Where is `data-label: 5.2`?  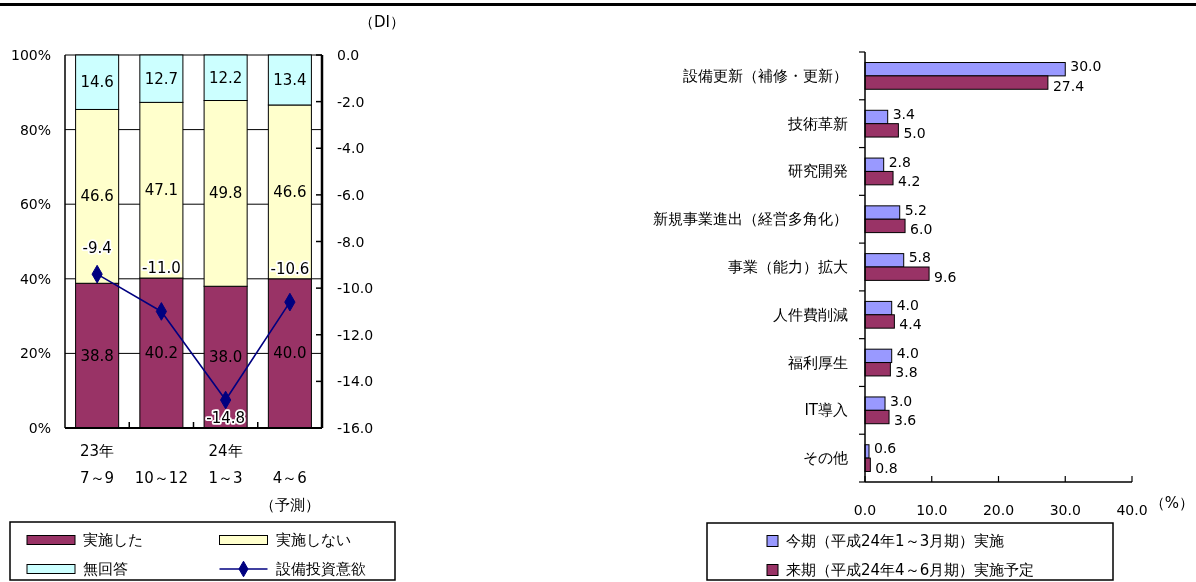
data-label: 5.2 is located at coordinates (915, 209).